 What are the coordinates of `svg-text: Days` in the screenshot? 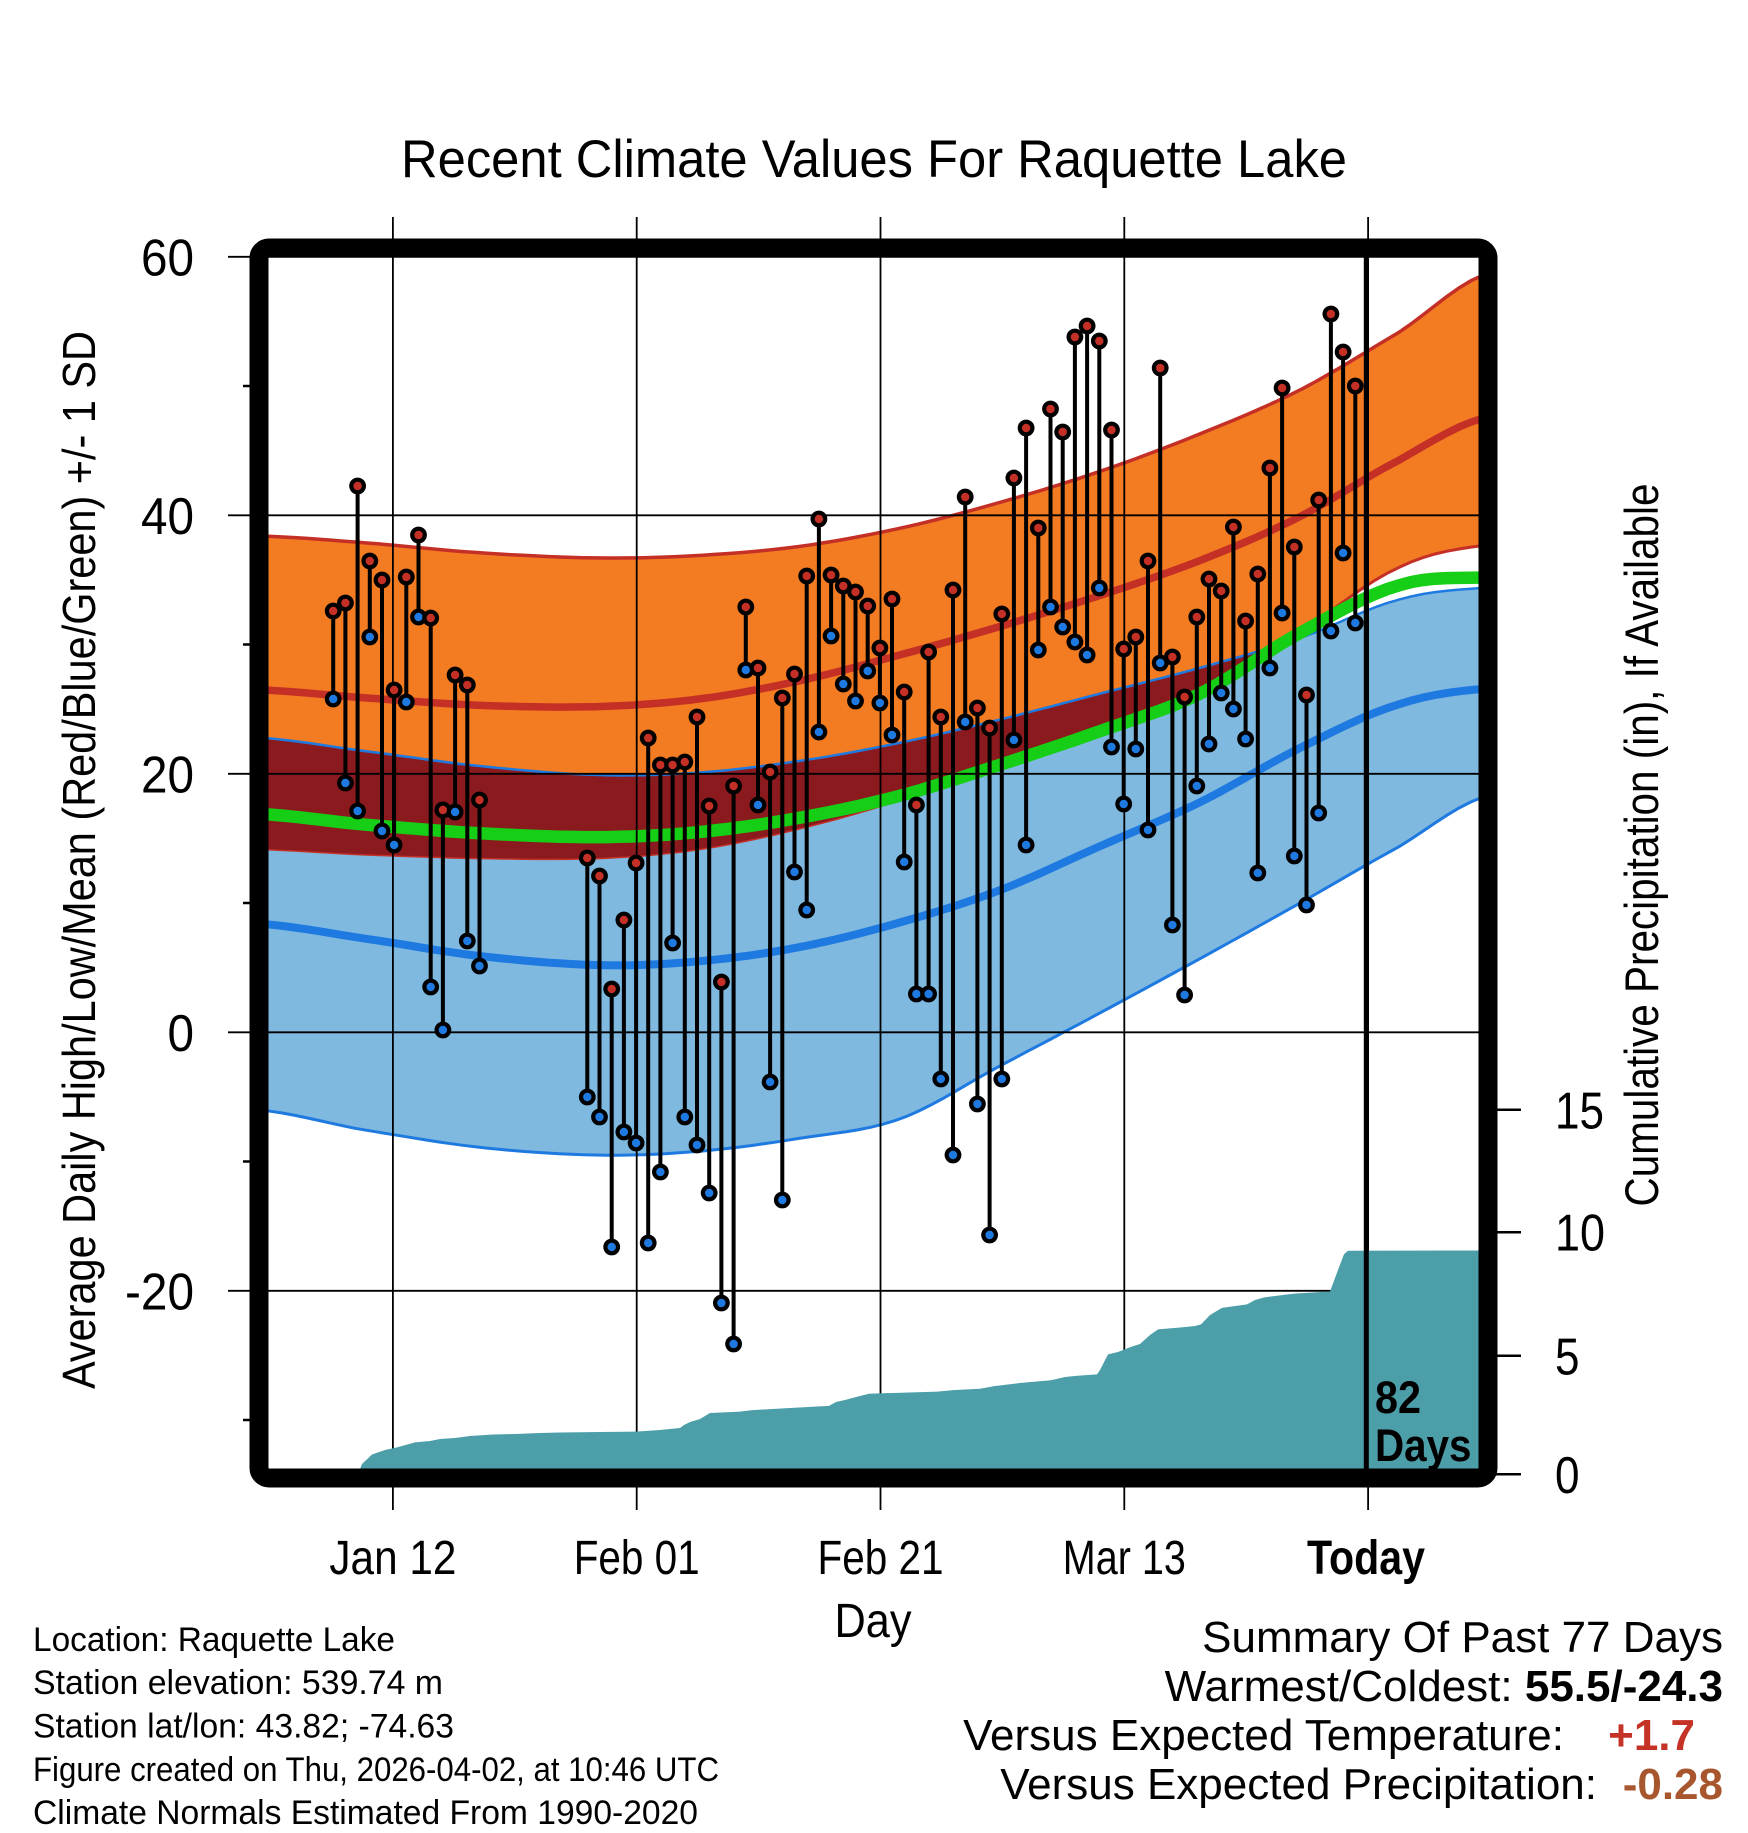 It's located at (1423, 1445).